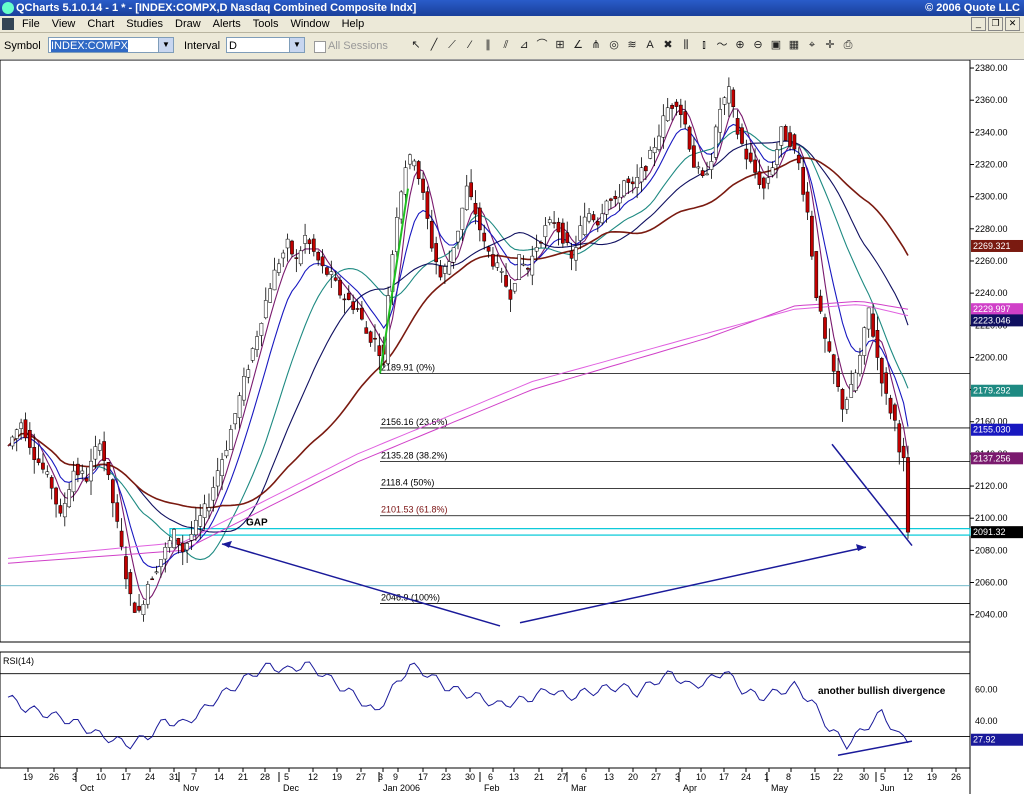 Image resolution: width=1024 pixels, height=794 pixels. What do you see at coordinates (28, 777) in the screenshot?
I see `x-tick-label: 19` at bounding box center [28, 777].